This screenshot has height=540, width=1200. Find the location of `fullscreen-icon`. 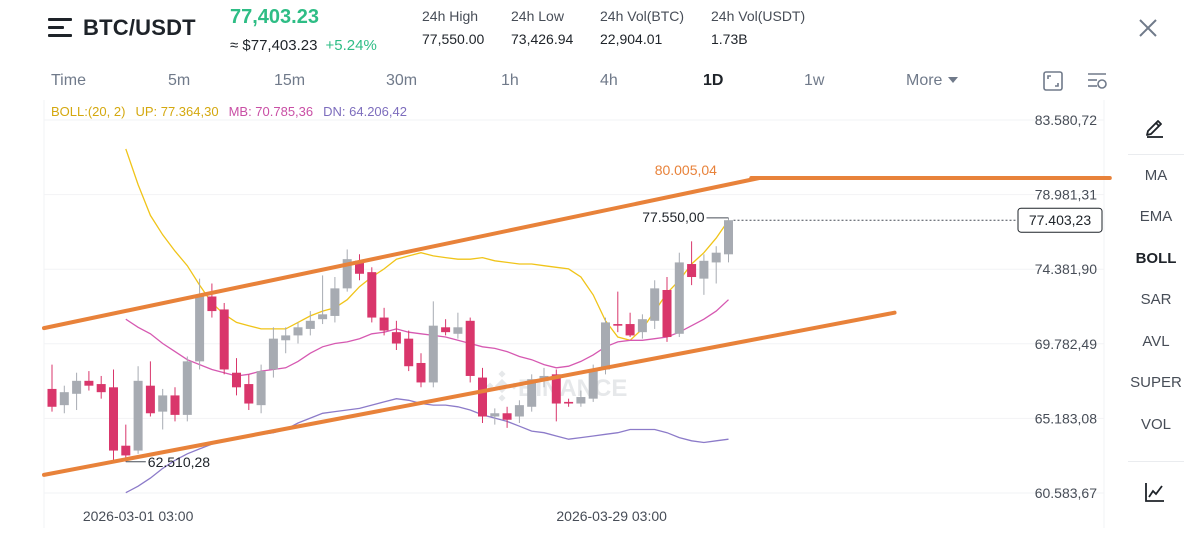

fullscreen-icon is located at coordinates (1053, 81).